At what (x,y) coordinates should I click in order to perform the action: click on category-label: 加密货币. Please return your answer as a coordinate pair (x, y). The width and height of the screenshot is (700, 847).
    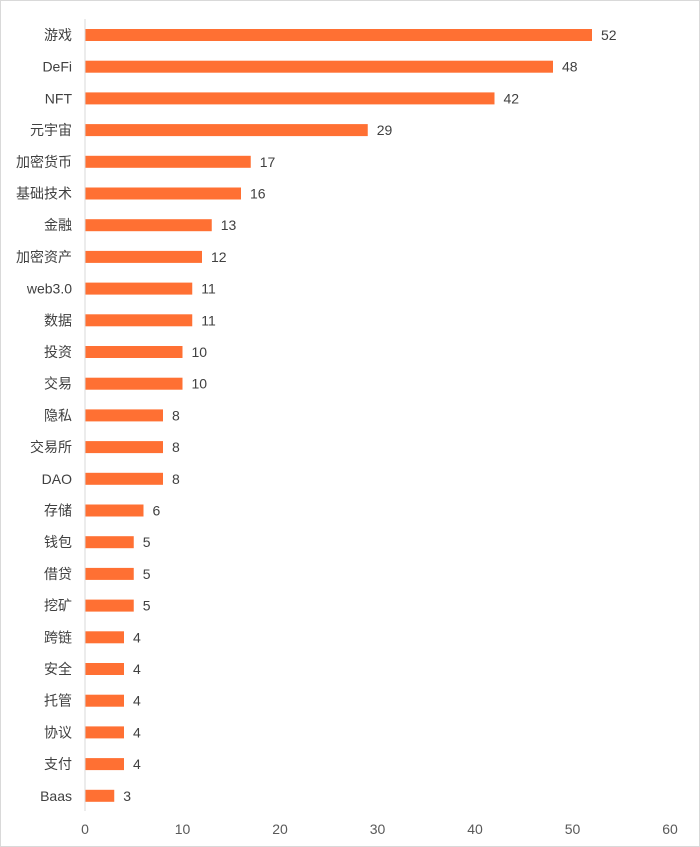
    Looking at the image, I should click on (44, 162).